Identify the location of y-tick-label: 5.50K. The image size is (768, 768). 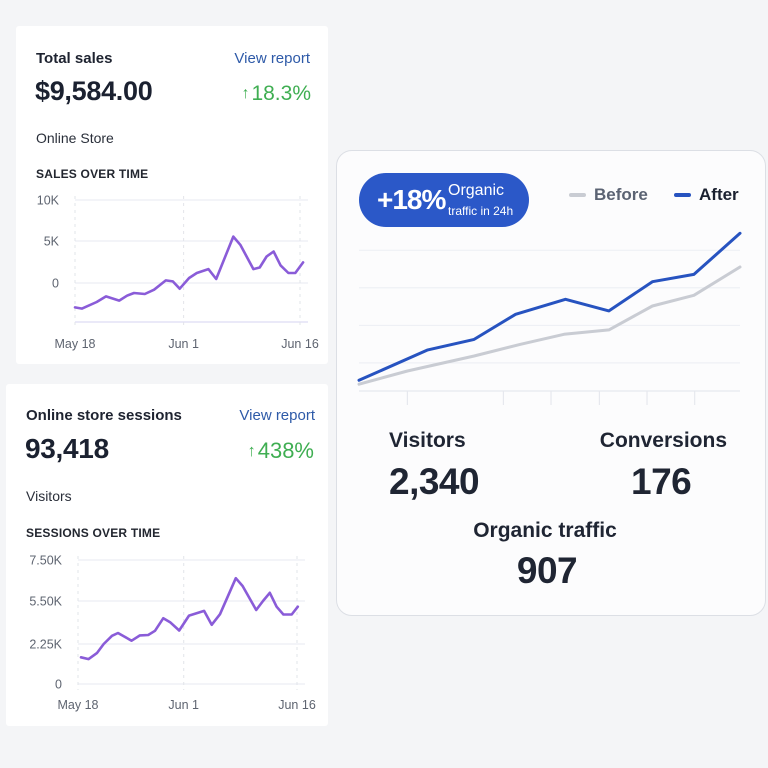
(45, 602).